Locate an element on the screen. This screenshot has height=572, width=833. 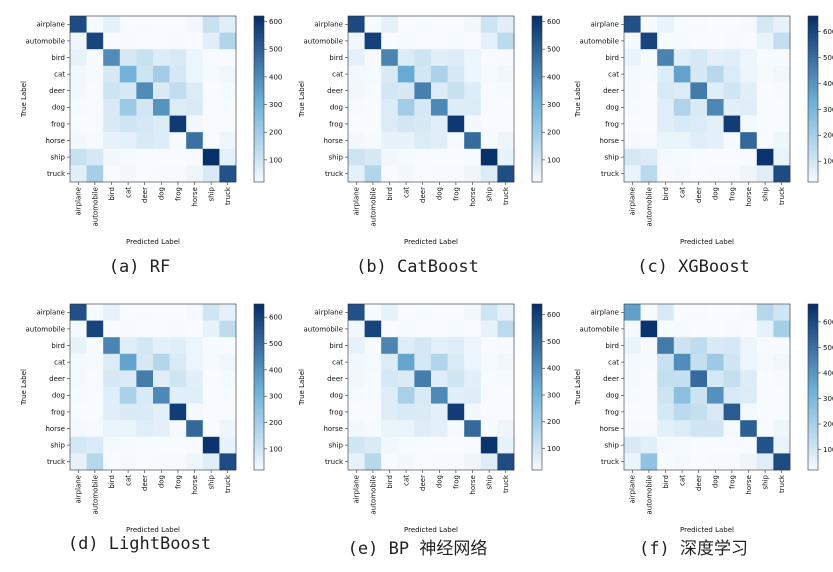
x-tick-label: cat is located at coordinates (683, 480).